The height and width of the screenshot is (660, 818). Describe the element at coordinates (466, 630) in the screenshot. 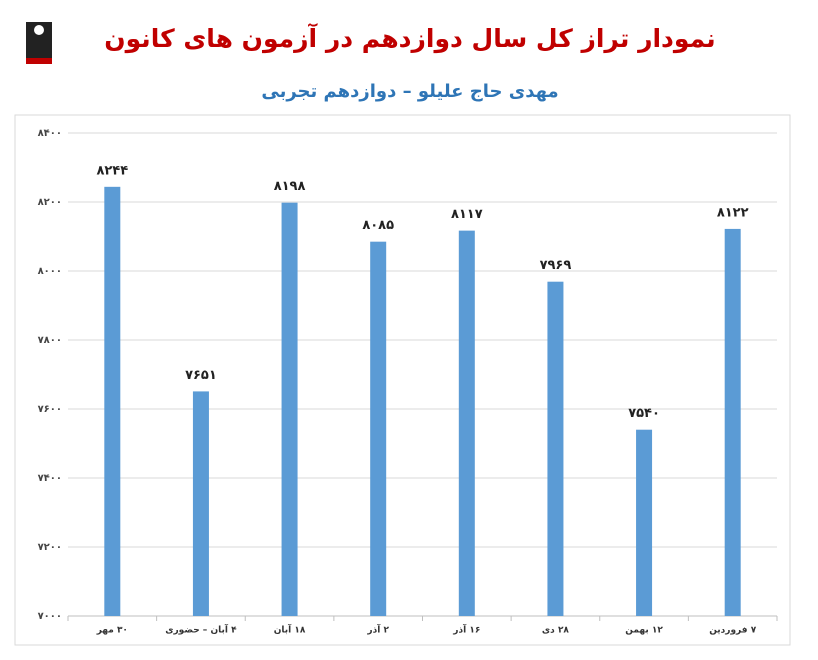

I see `x-tick-label: ۱۶ آذر` at that location.